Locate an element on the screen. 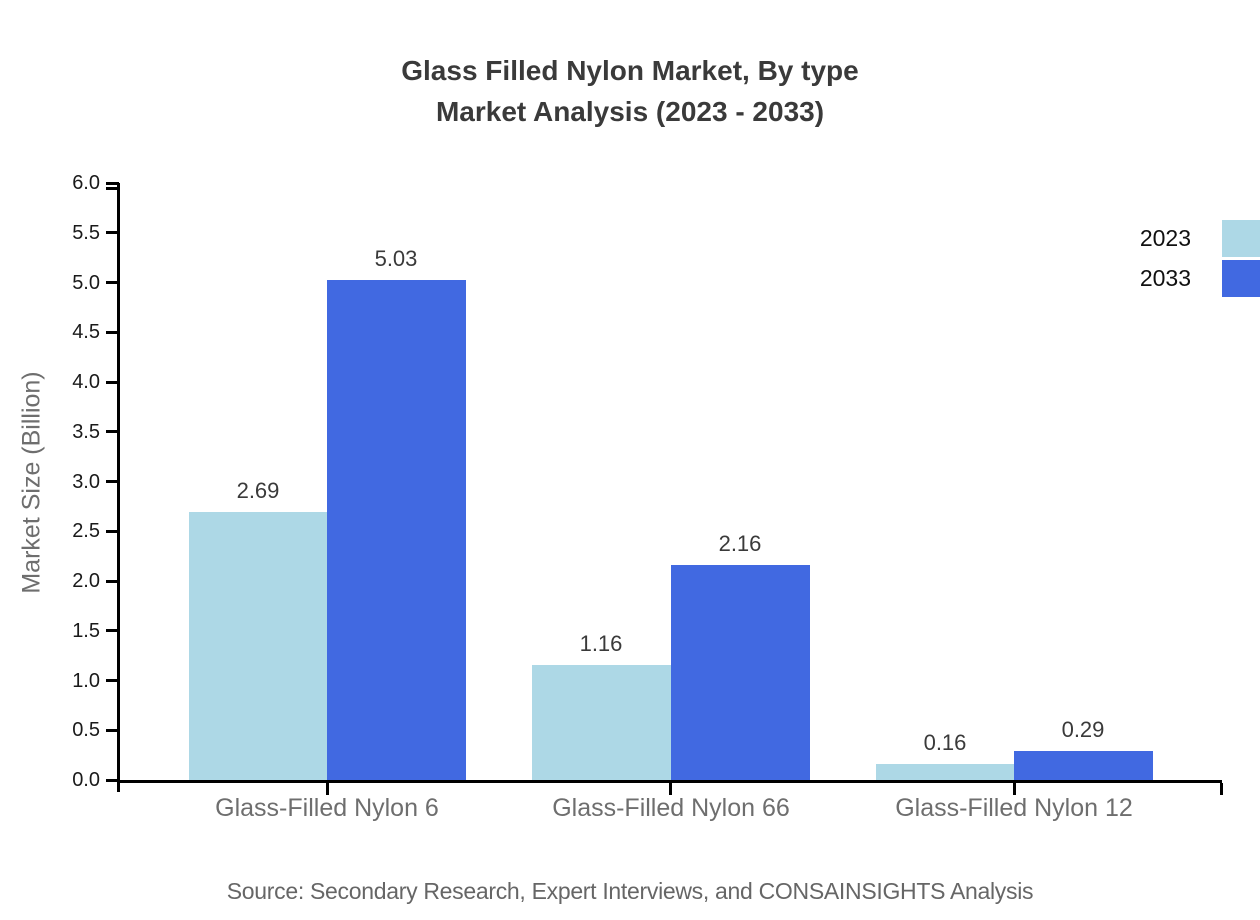 This screenshot has height=920, width=1260. y-tick-label: 2.5 is located at coordinates (86, 531).